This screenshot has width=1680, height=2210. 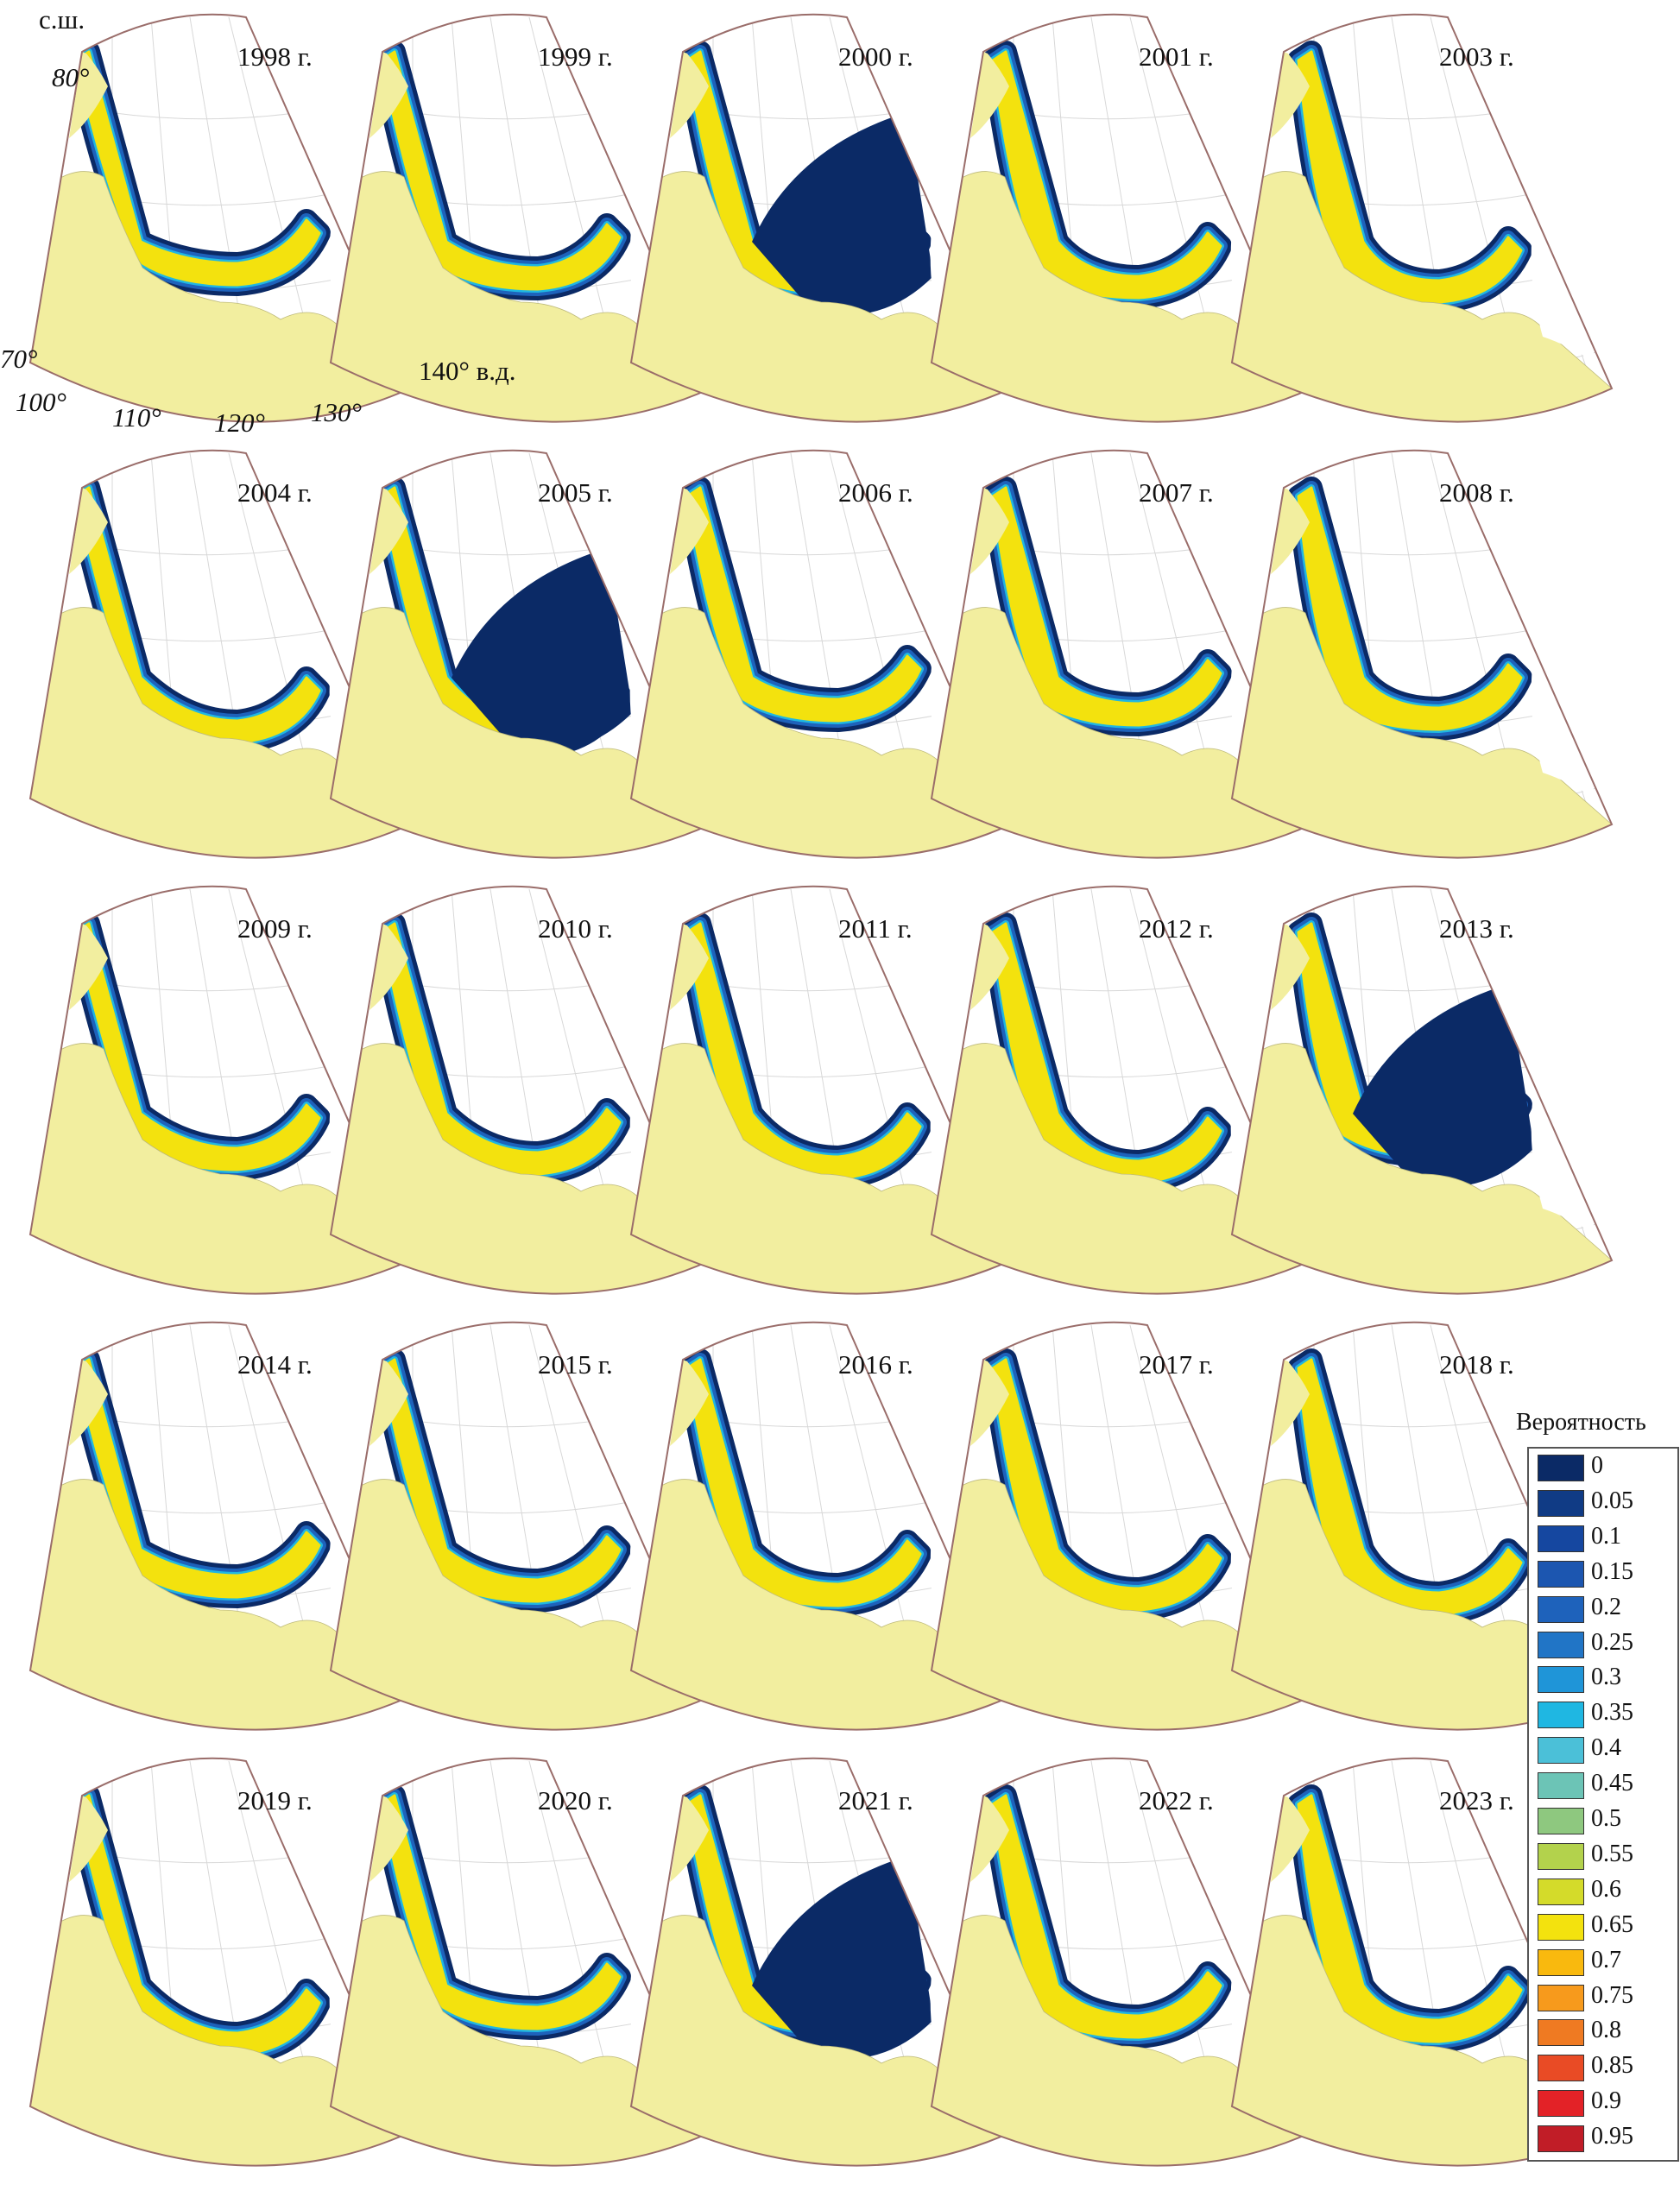 I want to click on legend-label: 0.65, so click(x=1612, y=1924).